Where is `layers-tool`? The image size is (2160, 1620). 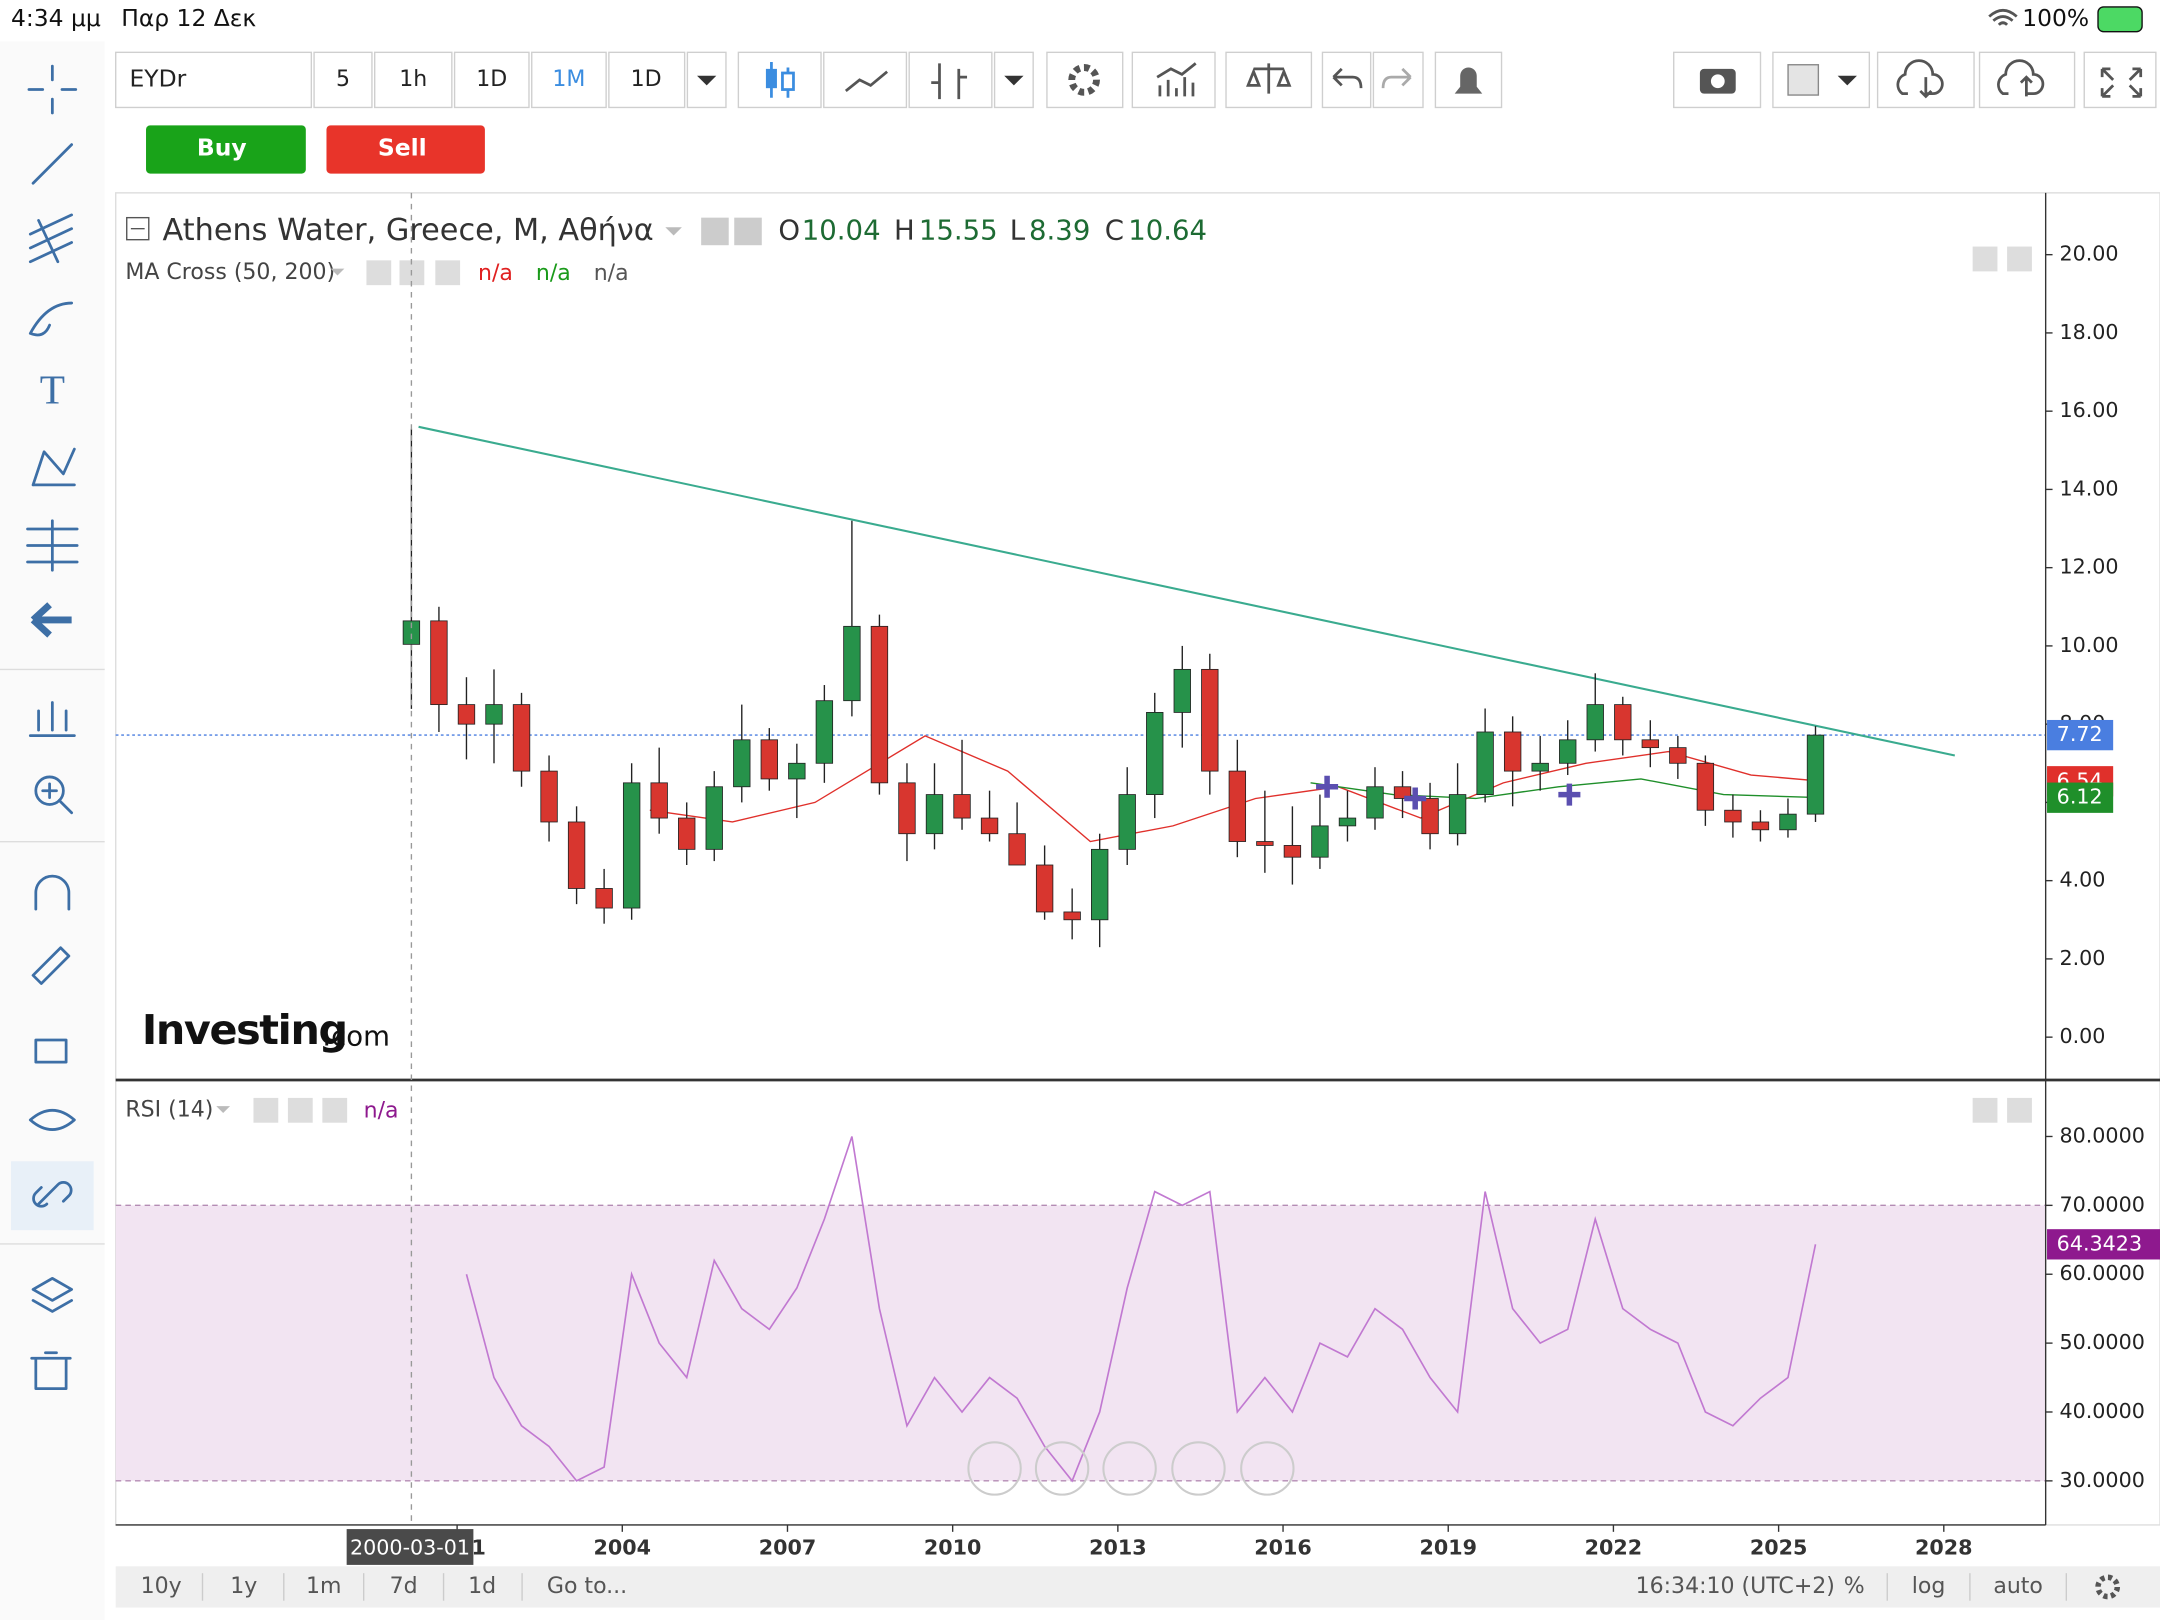 layers-tool is located at coordinates (52, 1294).